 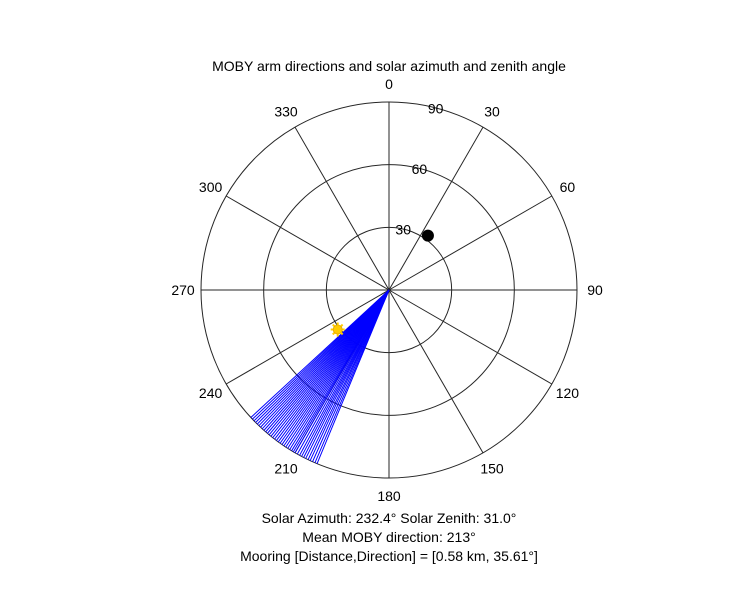 I want to click on angle-tick-60: 60, so click(x=568, y=187).